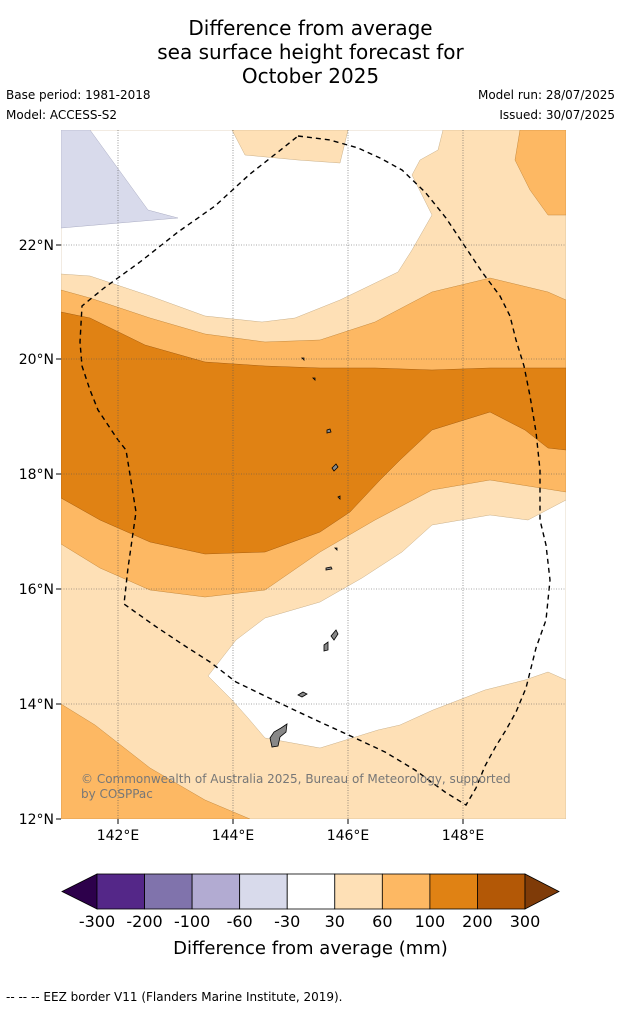 This screenshot has width=621, height=1011. What do you see at coordinates (310, 948) in the screenshot?
I see `colorbar-title: Difference from average (mm)` at bounding box center [310, 948].